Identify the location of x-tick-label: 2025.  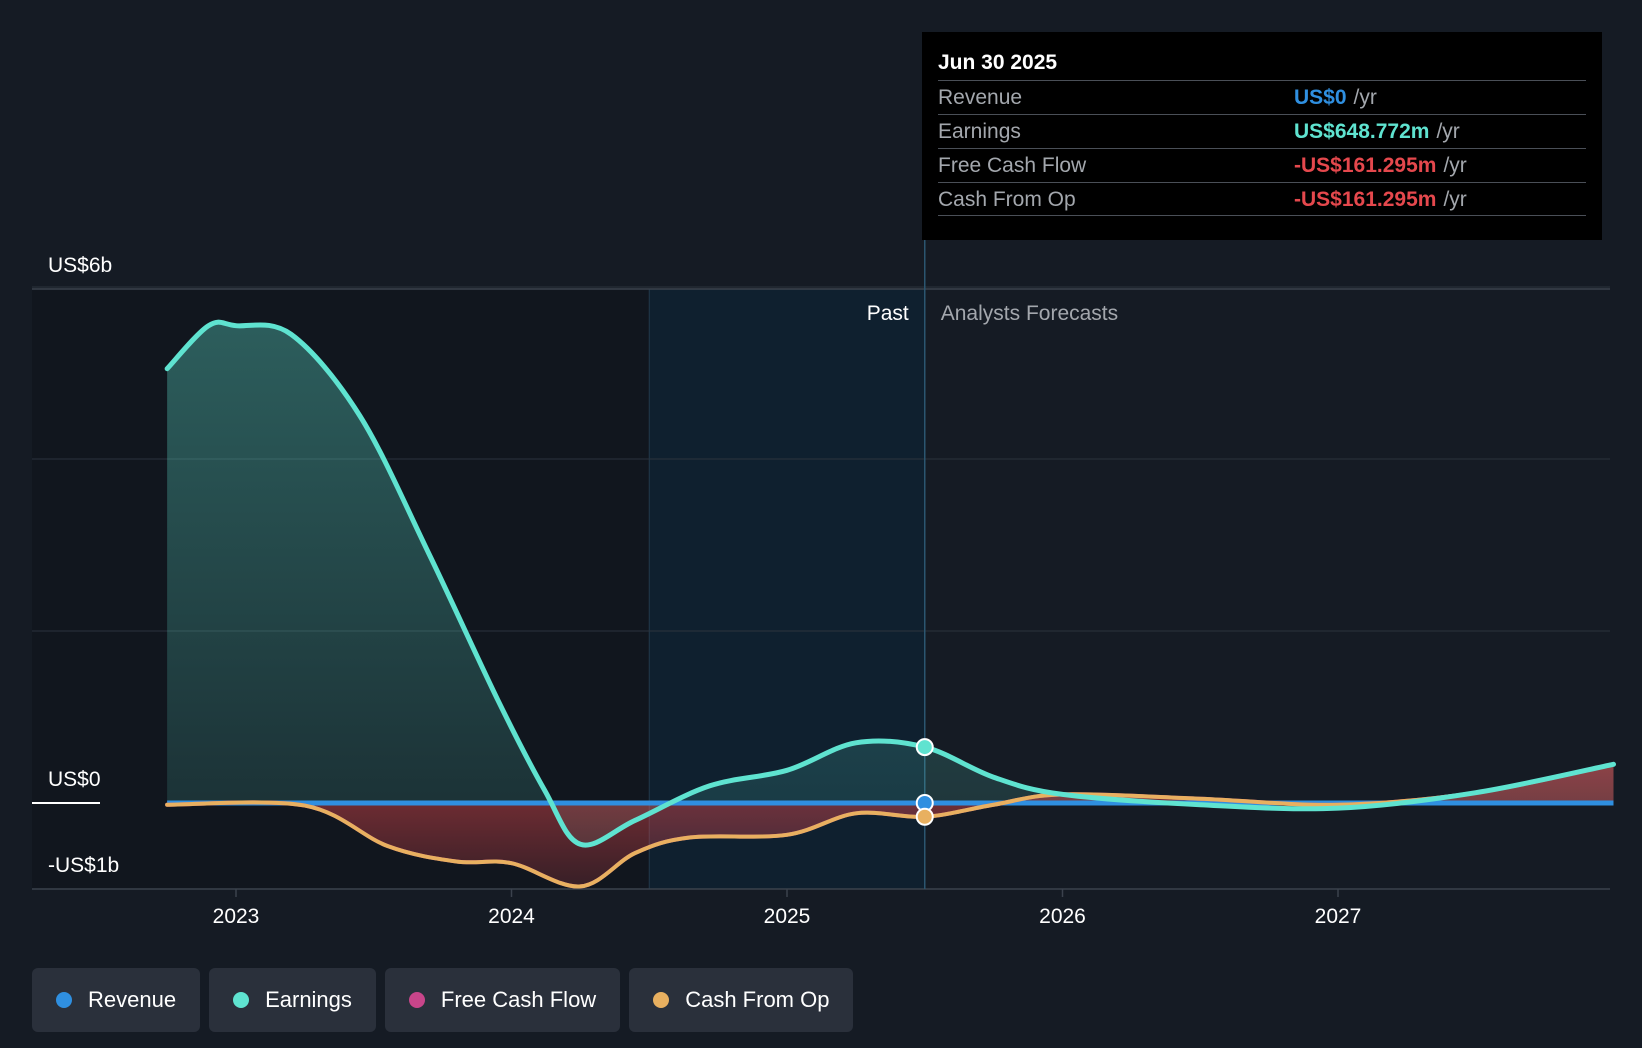
(787, 916).